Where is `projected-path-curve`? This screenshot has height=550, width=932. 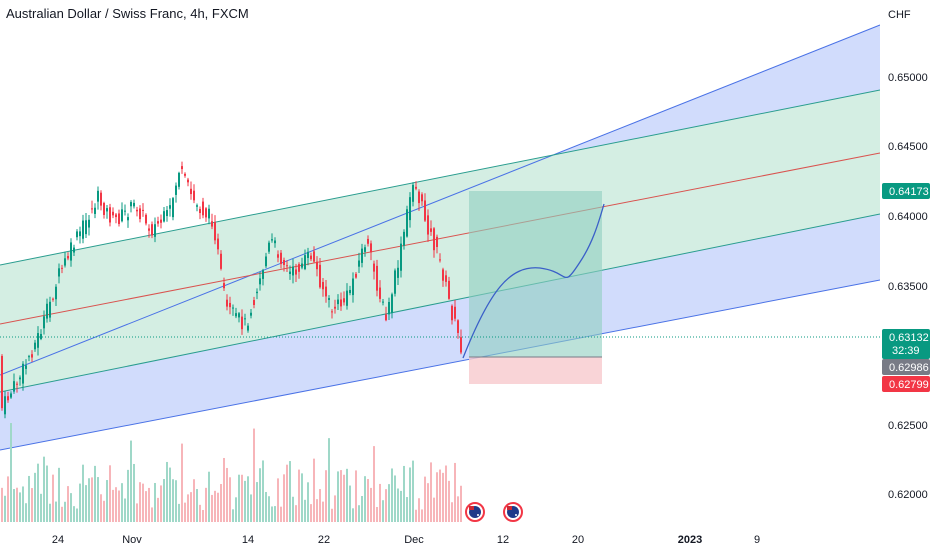 projected-path-curve is located at coordinates (533, 281).